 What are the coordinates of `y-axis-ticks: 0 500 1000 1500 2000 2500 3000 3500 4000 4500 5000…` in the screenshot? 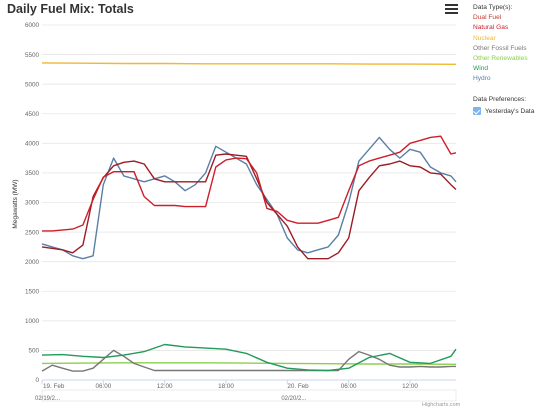 It's located at (32, 203).